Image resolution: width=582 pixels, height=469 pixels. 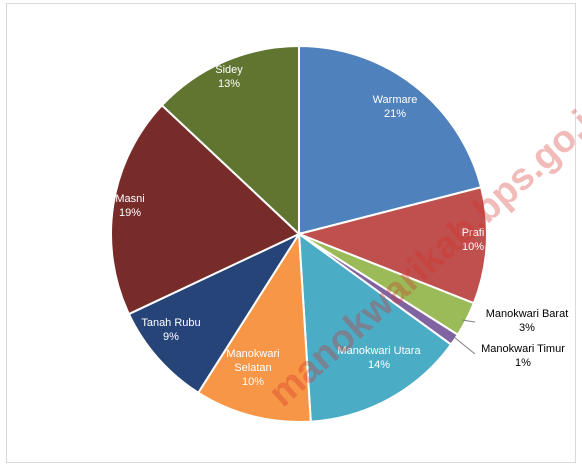 I want to click on slice-label-manokwari-timur: Manokwari Timur 1%, so click(x=523, y=356).